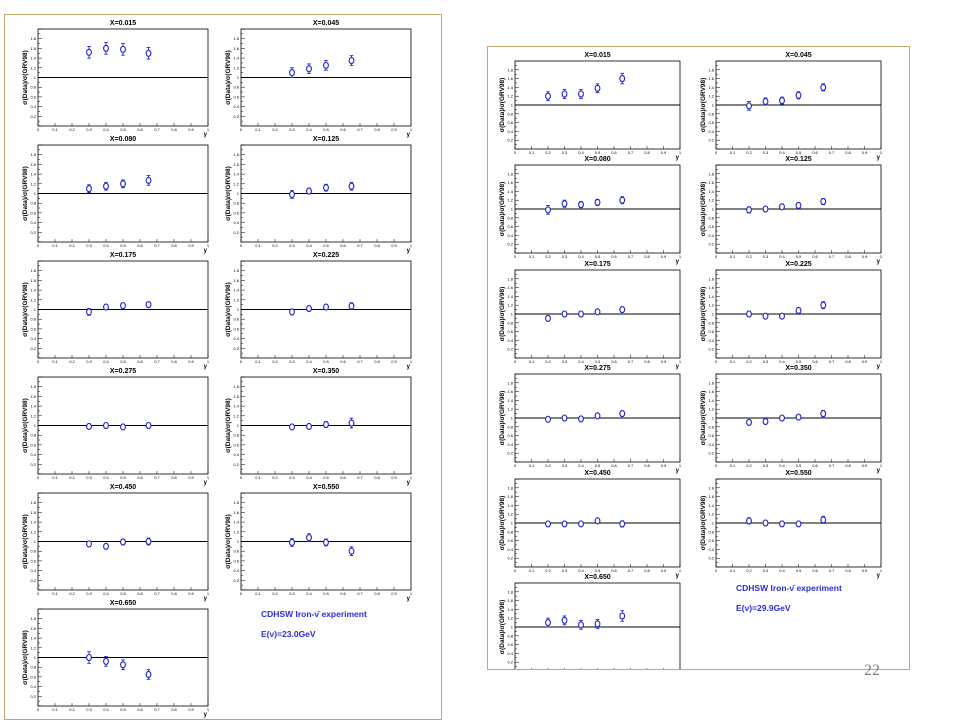  Describe the element at coordinates (123, 139) in the screenshot. I see `panel-title: X=0.080` at that location.